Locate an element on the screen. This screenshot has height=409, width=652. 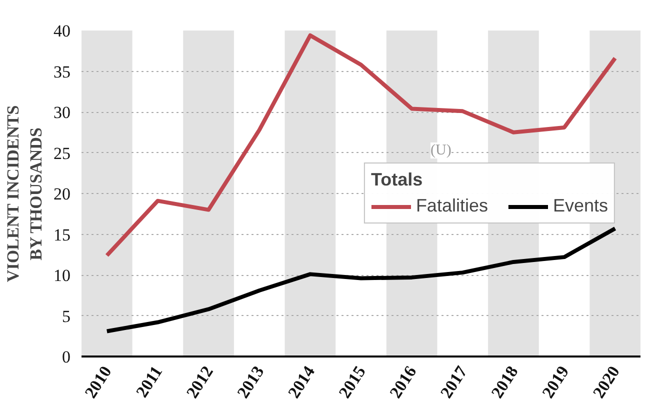
legend-label: Events is located at coordinates (580, 206).